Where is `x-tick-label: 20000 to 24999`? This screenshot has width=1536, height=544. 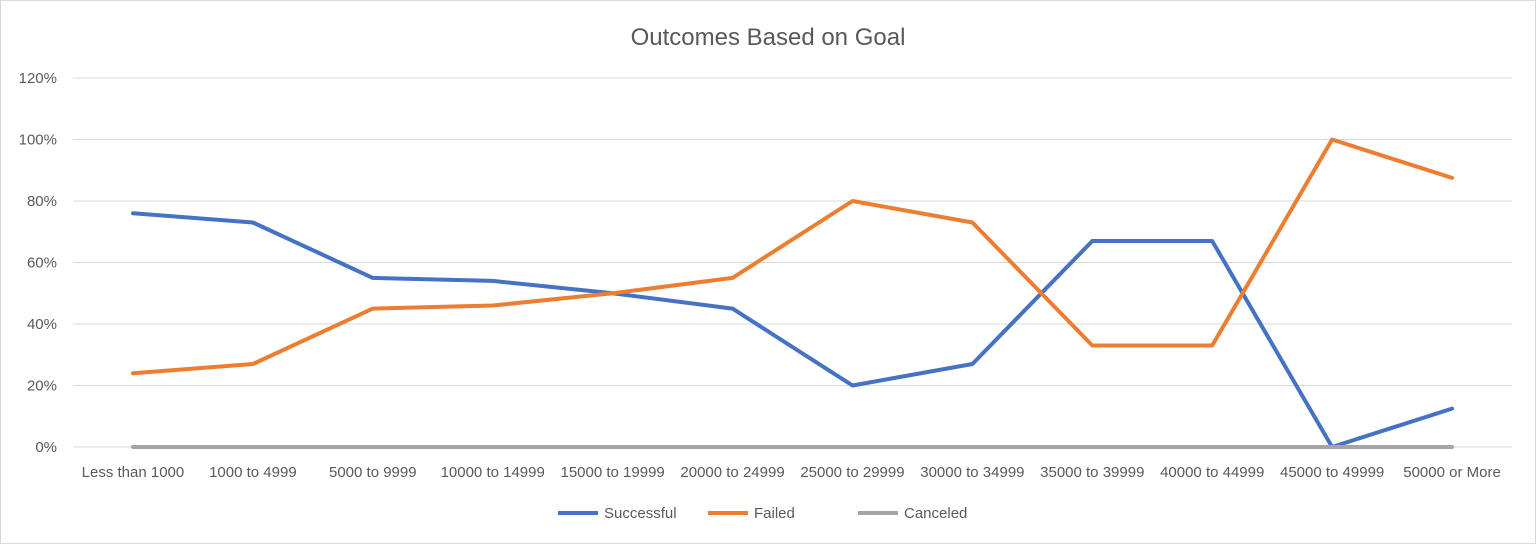 x-tick-label: 20000 to 24999 is located at coordinates (732, 472).